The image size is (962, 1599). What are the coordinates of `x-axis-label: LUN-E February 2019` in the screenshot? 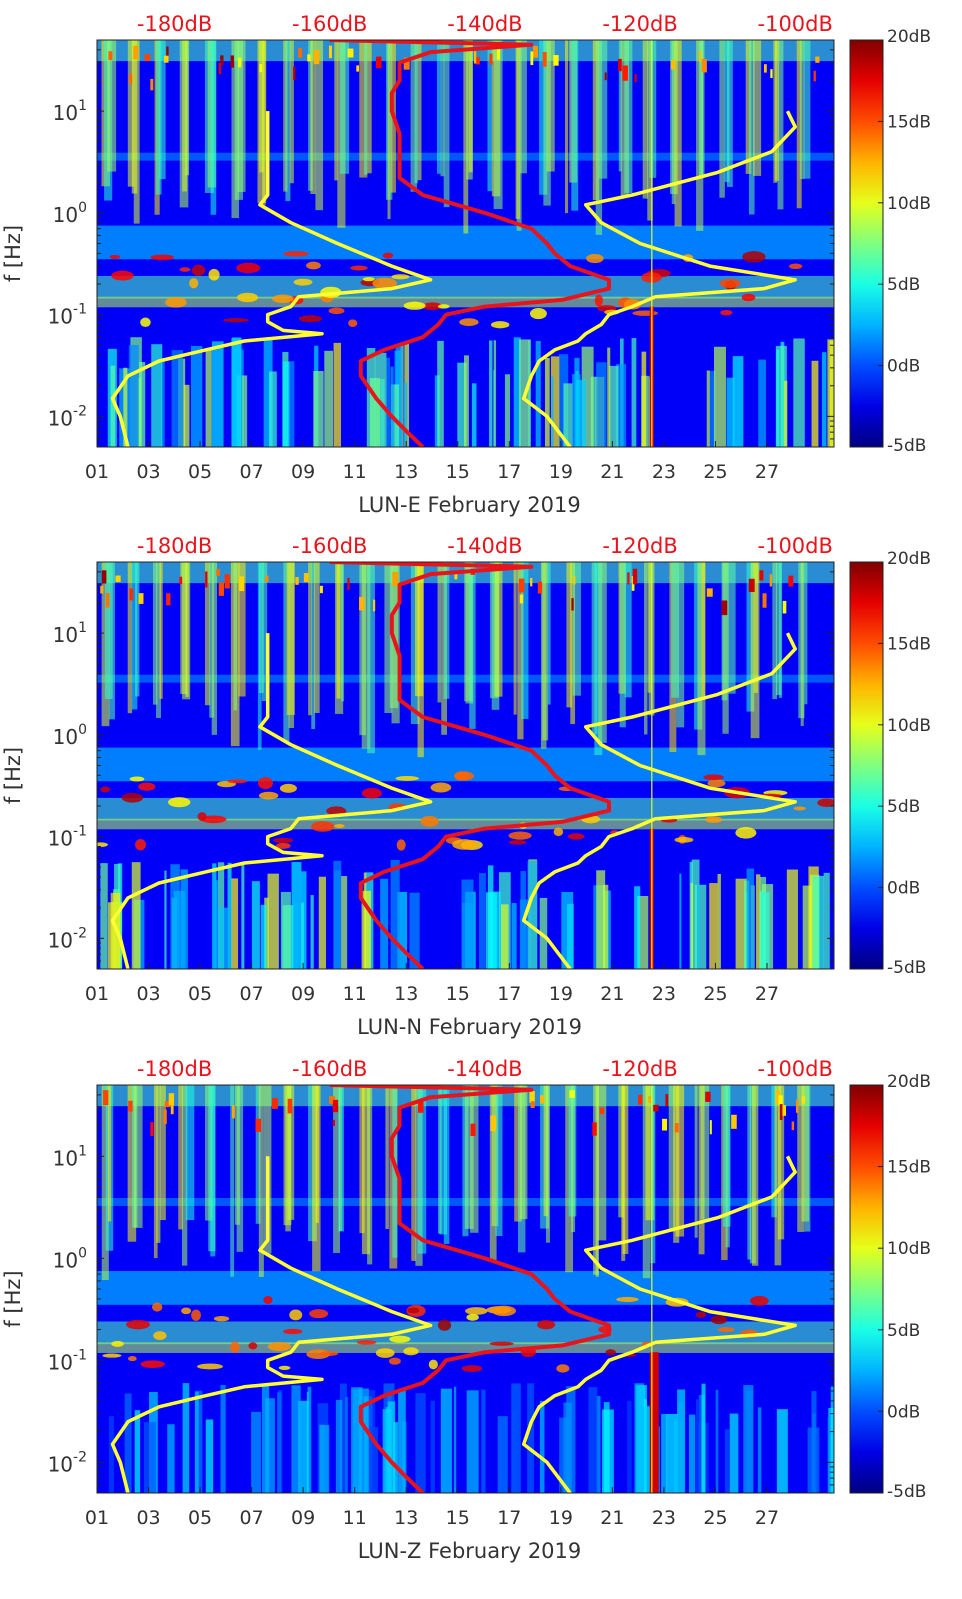 It's located at (469, 505).